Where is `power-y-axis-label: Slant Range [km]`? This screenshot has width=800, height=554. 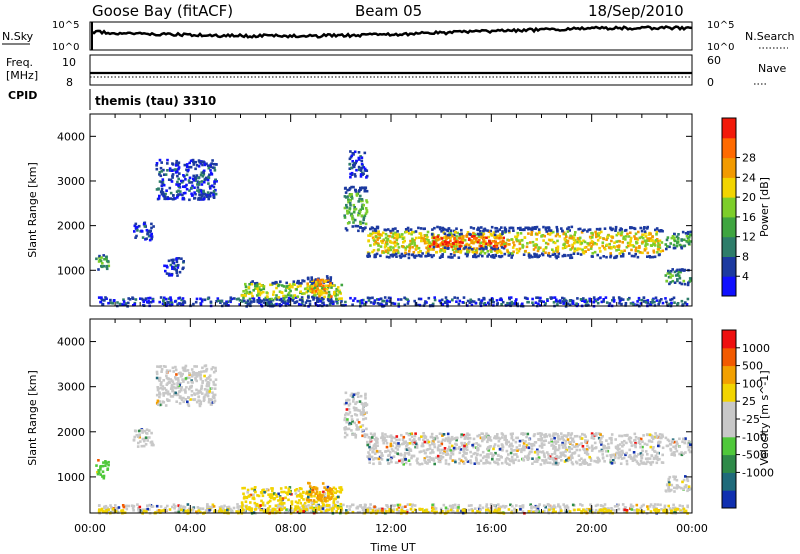
power-y-axis-label: Slant Range [km] is located at coordinates (32, 210).